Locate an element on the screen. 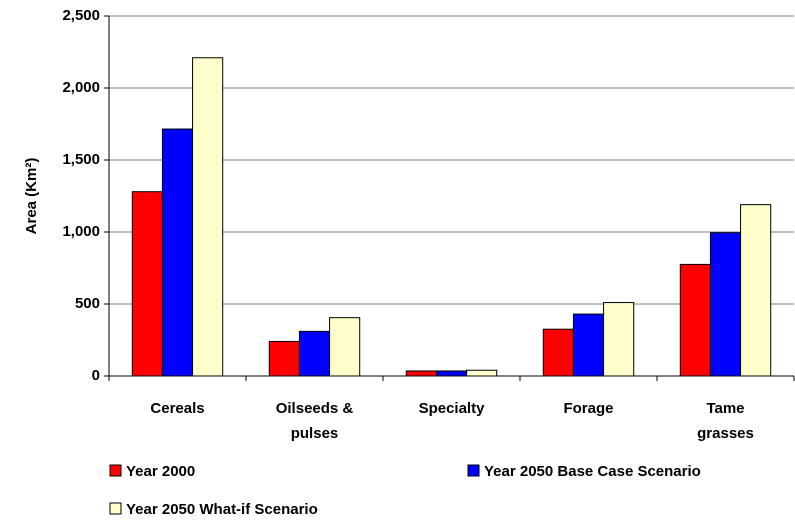  legend-label: Year 2050 What-if Scenario is located at coordinates (222, 509).